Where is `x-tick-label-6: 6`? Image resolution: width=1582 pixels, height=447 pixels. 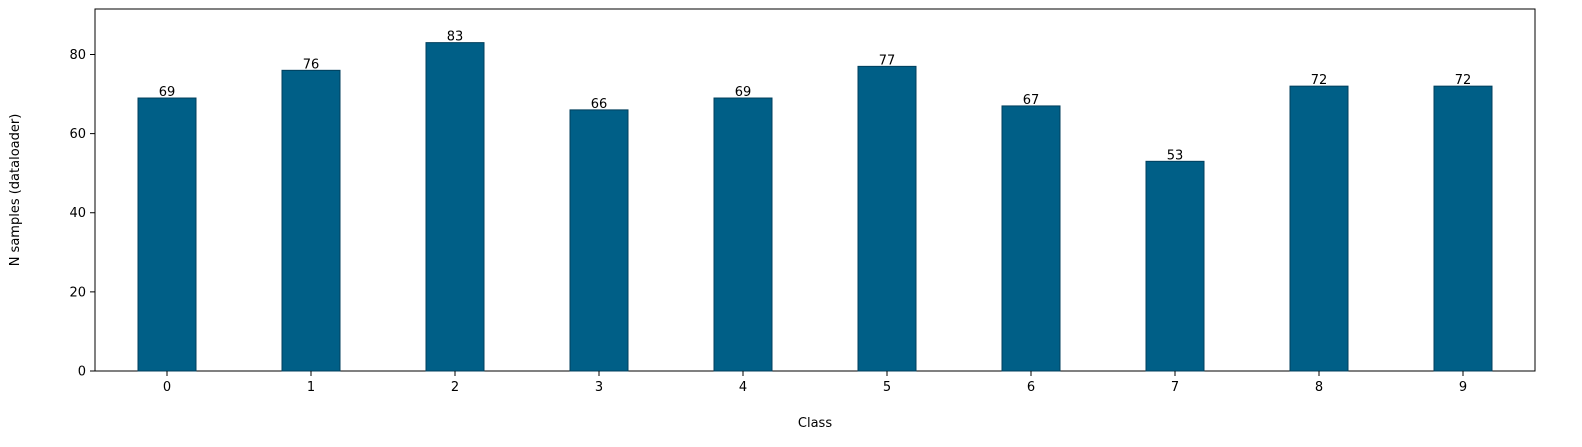 x-tick-label-6: 6 is located at coordinates (1031, 387).